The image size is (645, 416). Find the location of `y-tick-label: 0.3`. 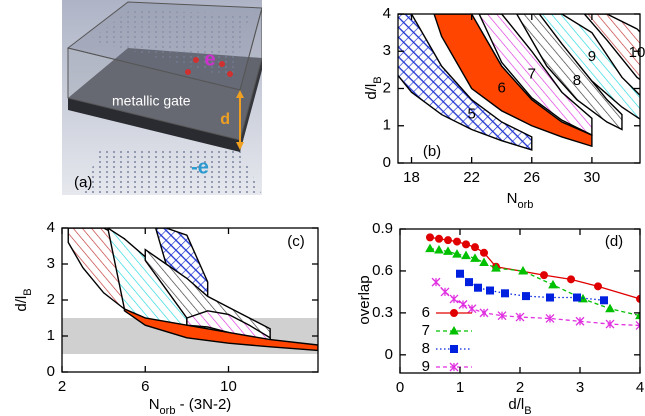

y-tick-label: 0.3 is located at coordinates (382, 312).